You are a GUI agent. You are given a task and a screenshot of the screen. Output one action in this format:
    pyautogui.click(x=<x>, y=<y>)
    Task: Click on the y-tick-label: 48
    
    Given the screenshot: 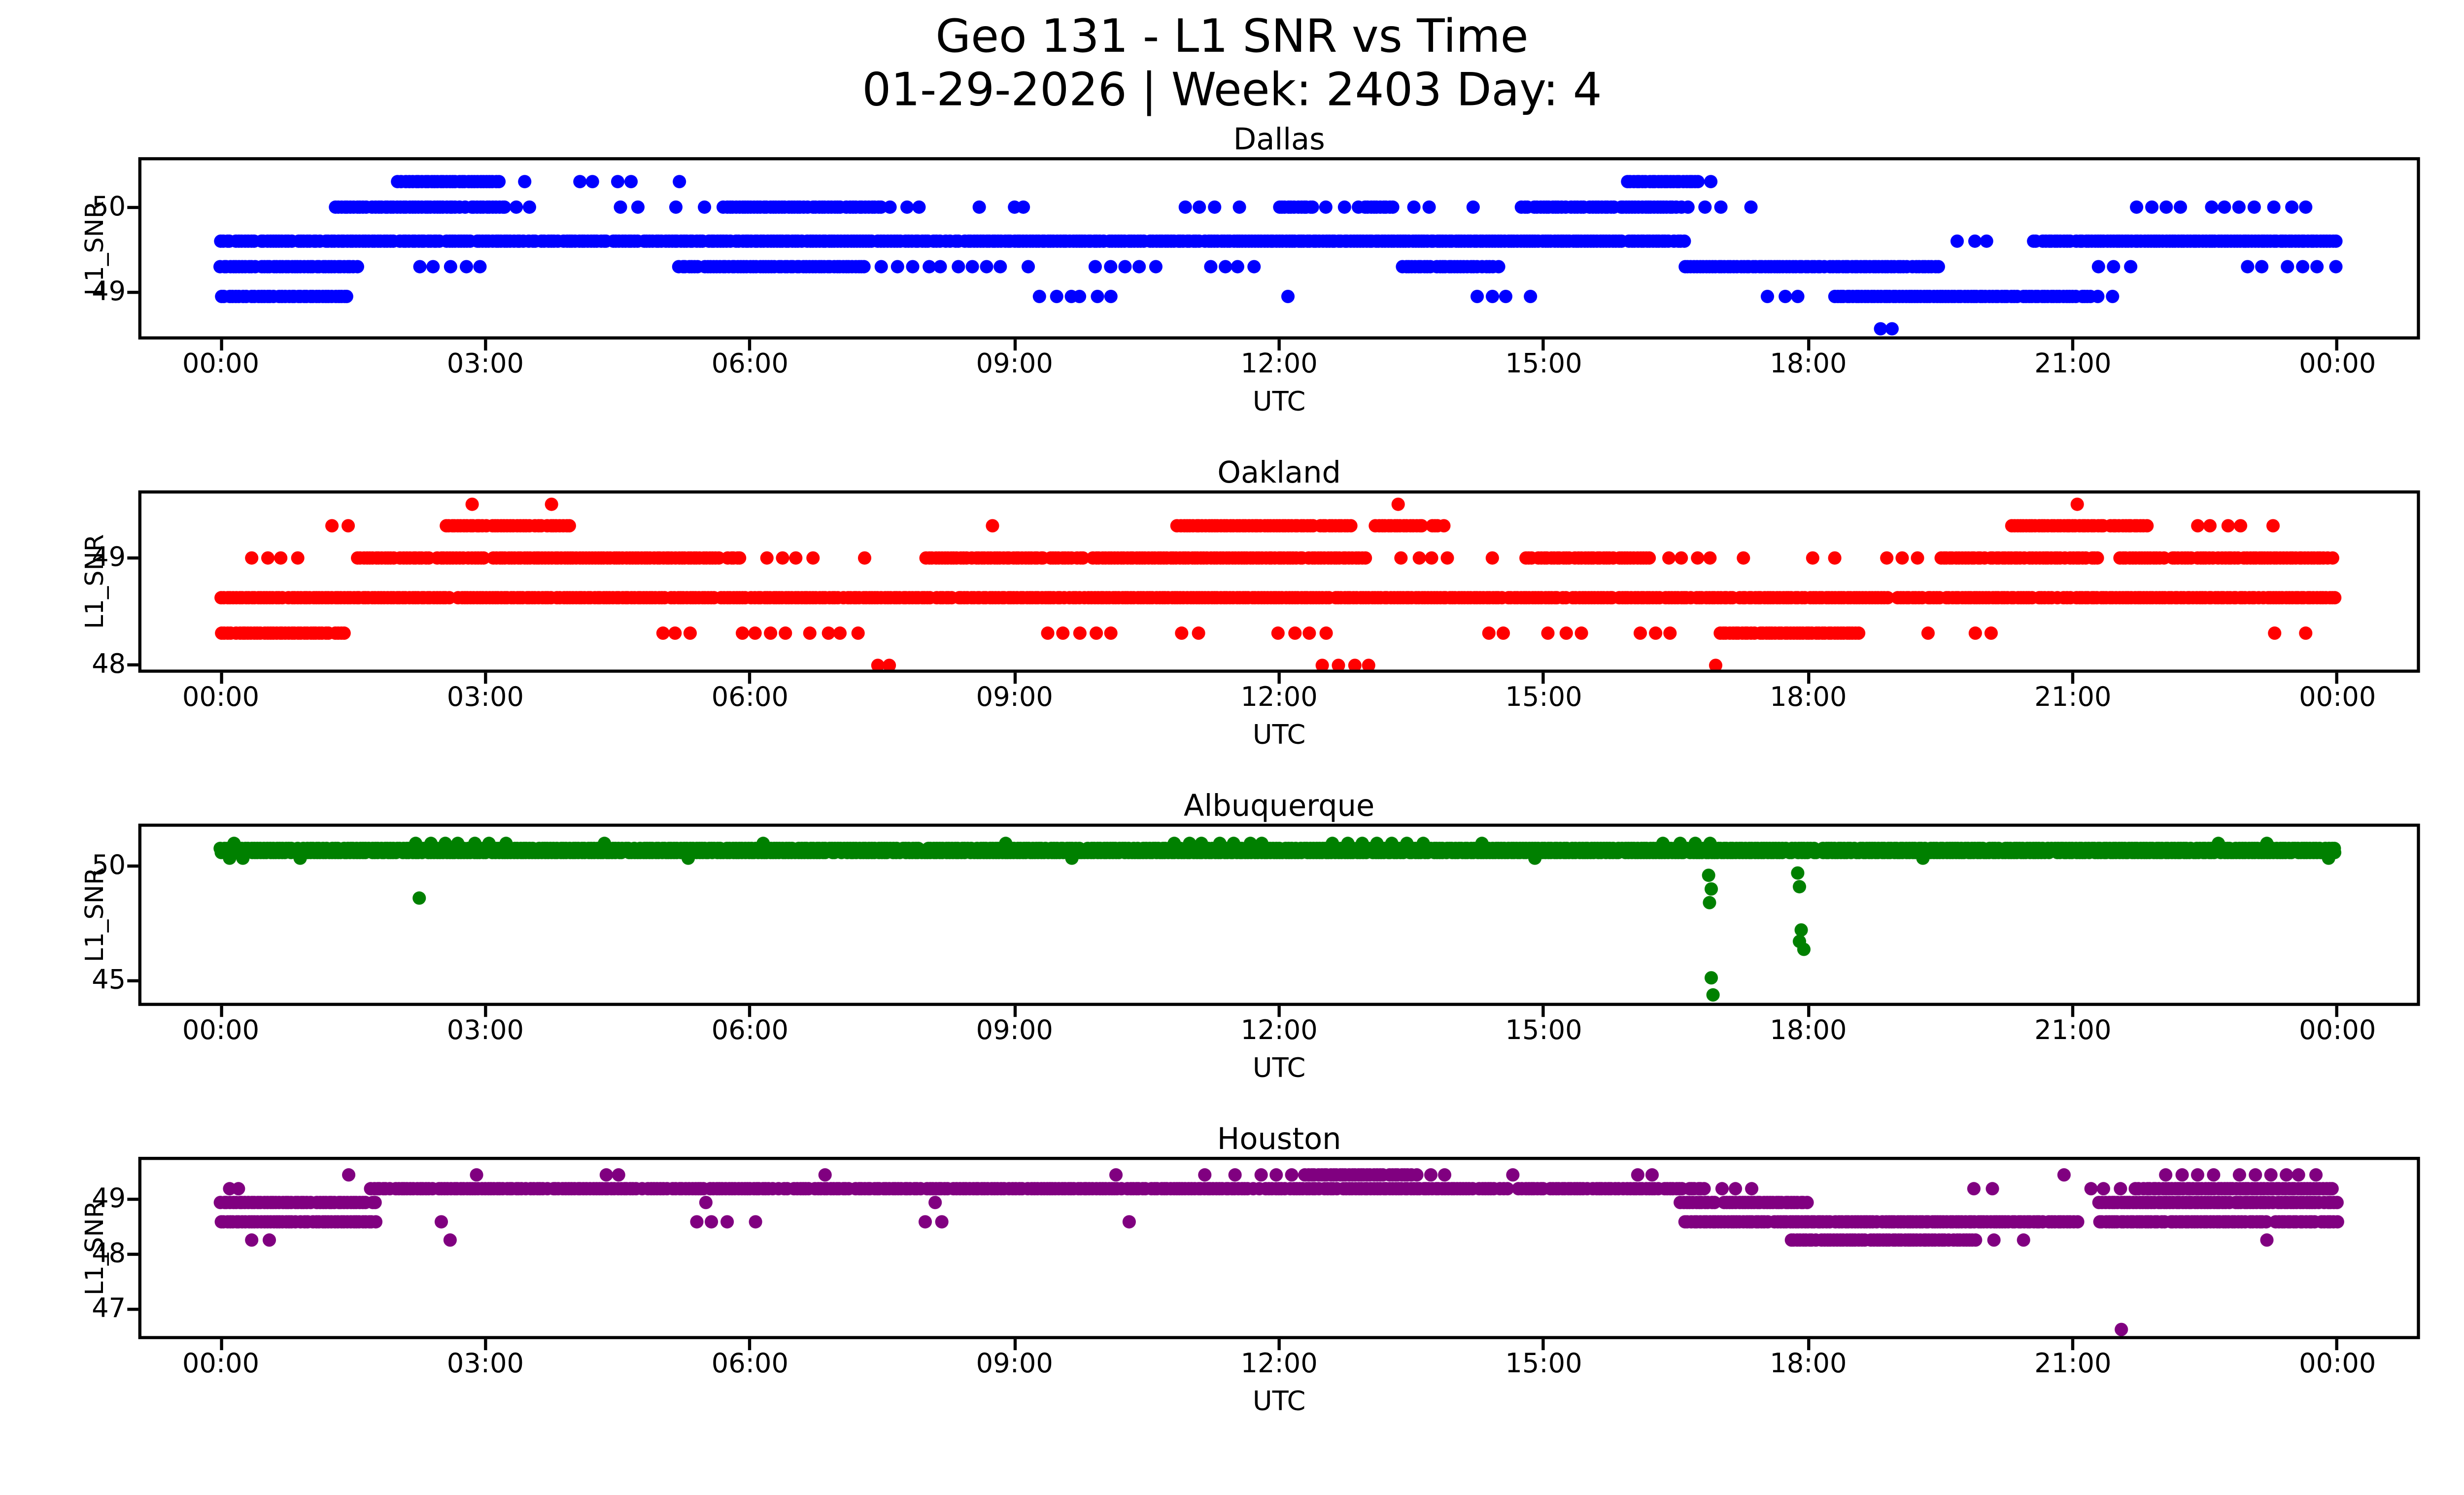 What is the action you would take?
    pyautogui.click(x=109, y=665)
    